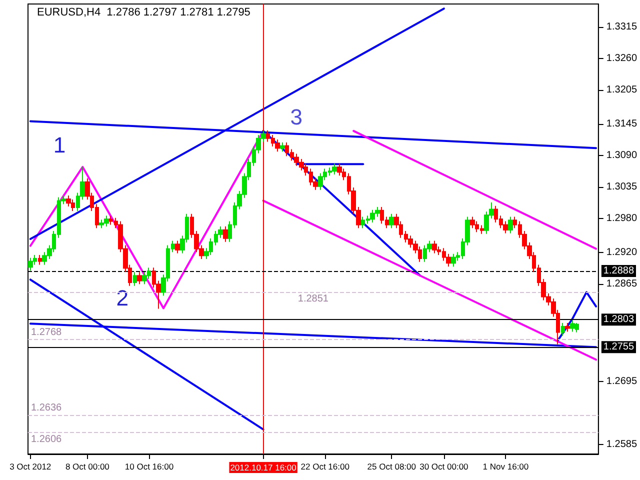  What do you see at coordinates (622, 90) in the screenshot?
I see `y-tick-label: 1.3205` at bounding box center [622, 90].